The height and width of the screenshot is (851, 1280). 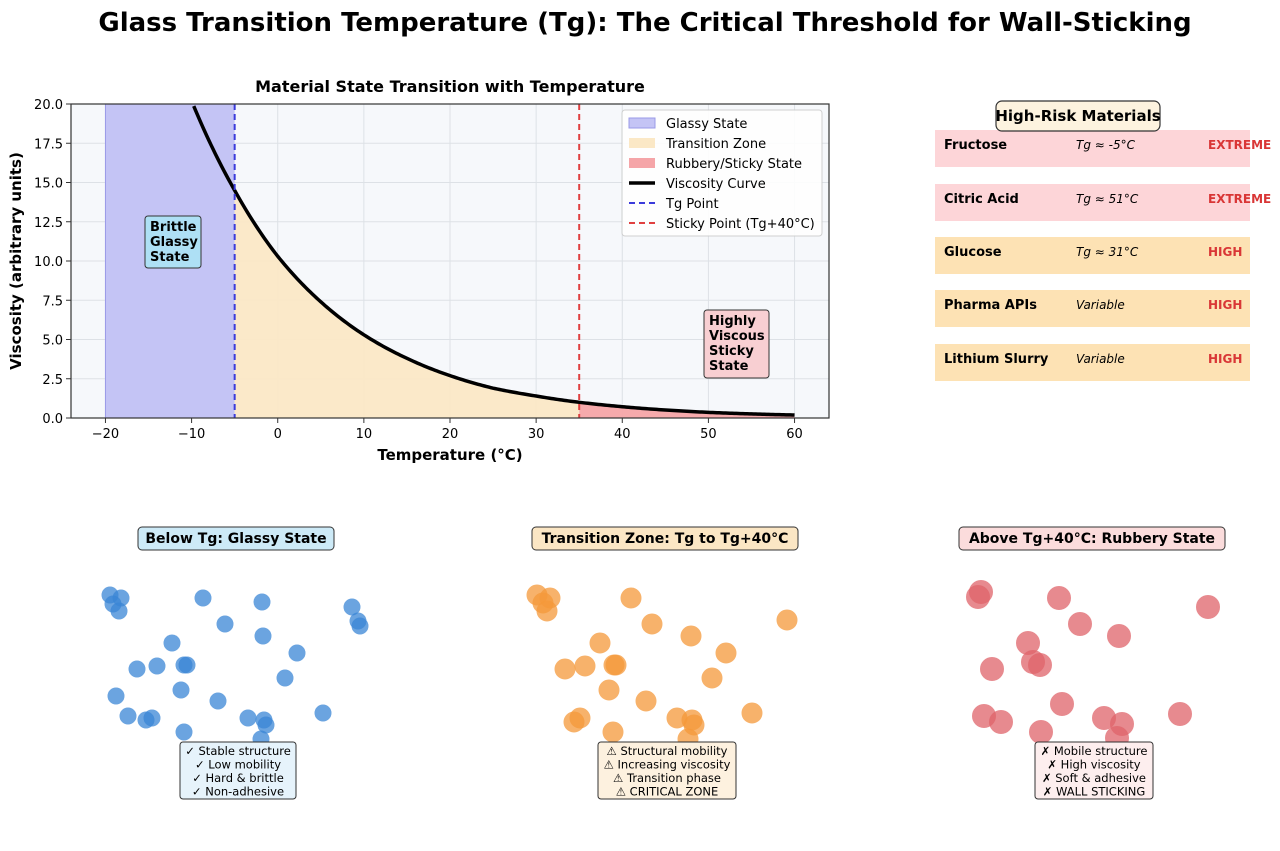 I want to click on material-name: Citric Acid, so click(x=981, y=199).